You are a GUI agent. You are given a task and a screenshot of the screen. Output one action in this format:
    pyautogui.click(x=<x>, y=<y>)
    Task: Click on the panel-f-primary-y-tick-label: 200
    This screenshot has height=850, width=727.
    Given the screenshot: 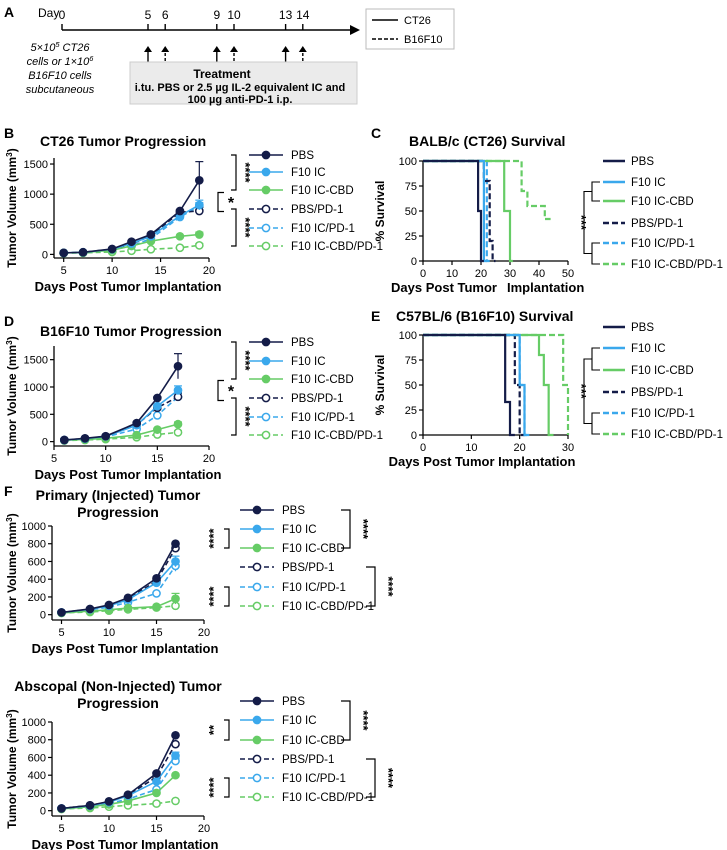 What is the action you would take?
    pyautogui.click(x=37, y=598)
    